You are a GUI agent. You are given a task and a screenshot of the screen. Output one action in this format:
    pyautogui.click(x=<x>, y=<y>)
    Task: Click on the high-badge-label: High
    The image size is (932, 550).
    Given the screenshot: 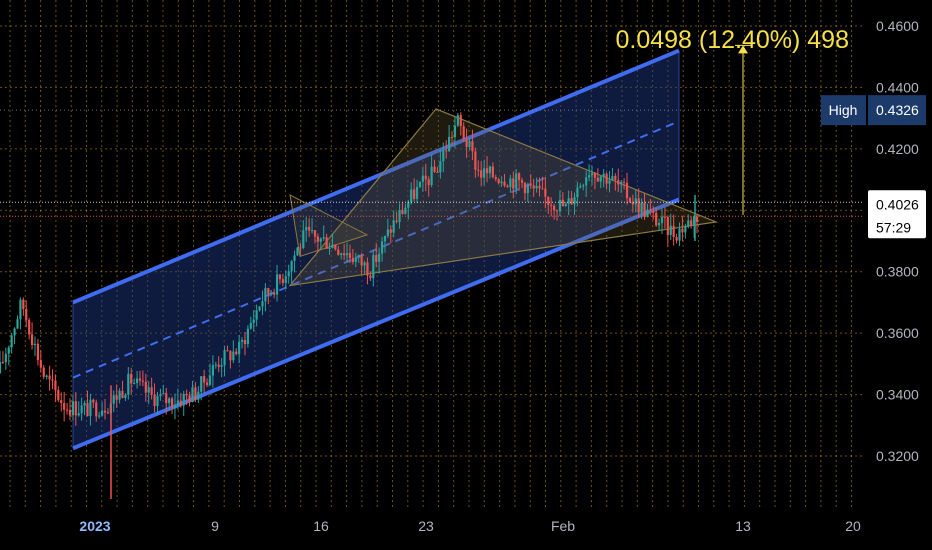 What is the action you would take?
    pyautogui.click(x=843, y=110)
    